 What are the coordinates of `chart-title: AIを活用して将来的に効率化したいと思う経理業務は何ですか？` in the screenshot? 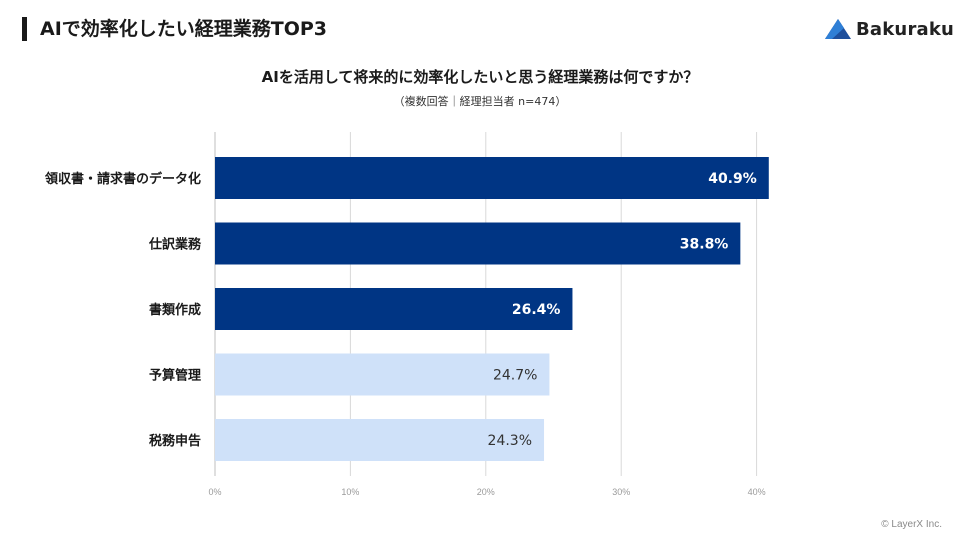 It's located at (480, 77).